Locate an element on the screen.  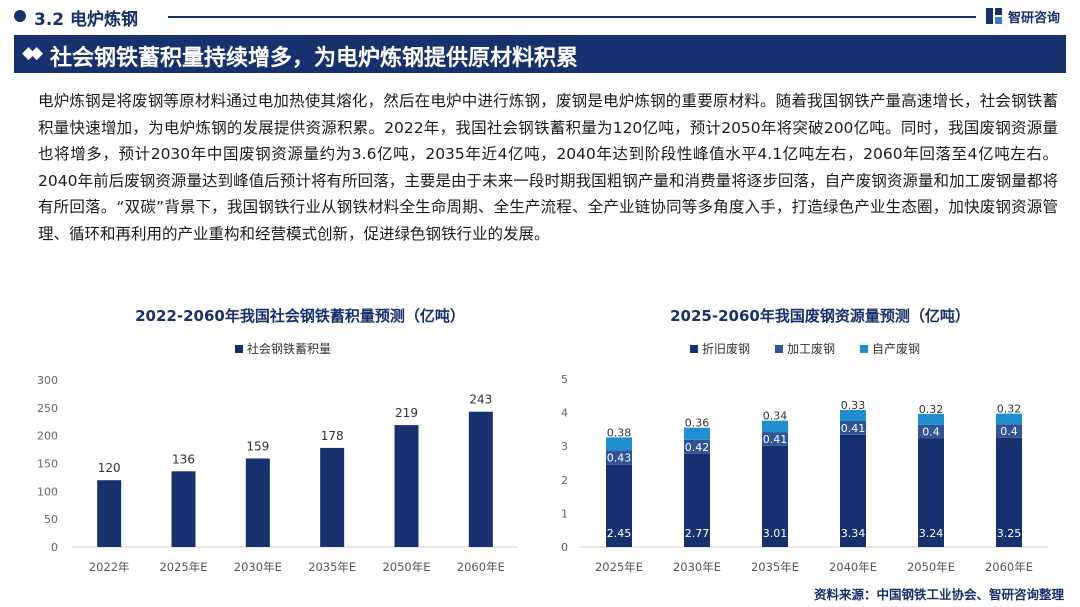
bar-value-label: 219 is located at coordinates (406, 413).